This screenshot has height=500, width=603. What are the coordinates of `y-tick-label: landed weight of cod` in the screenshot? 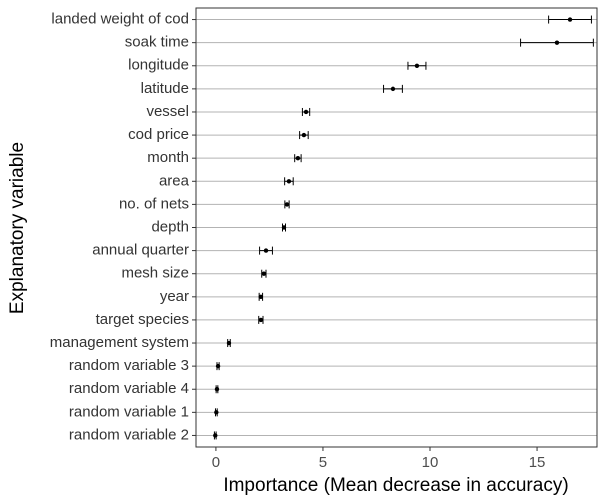 It's located at (120, 19).